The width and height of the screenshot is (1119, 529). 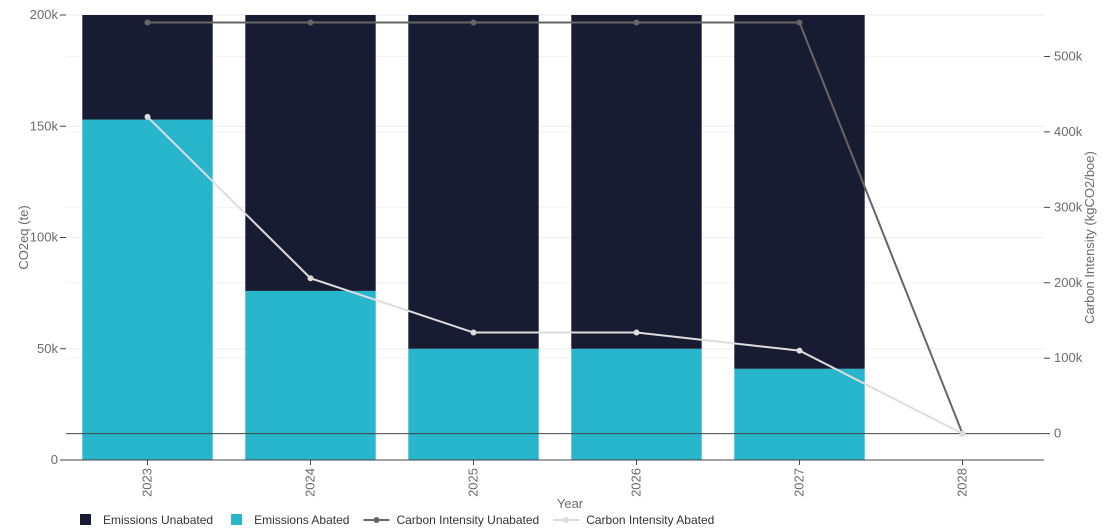 I want to click on point-carbon-intensity-unabated-2023, so click(x=147, y=22).